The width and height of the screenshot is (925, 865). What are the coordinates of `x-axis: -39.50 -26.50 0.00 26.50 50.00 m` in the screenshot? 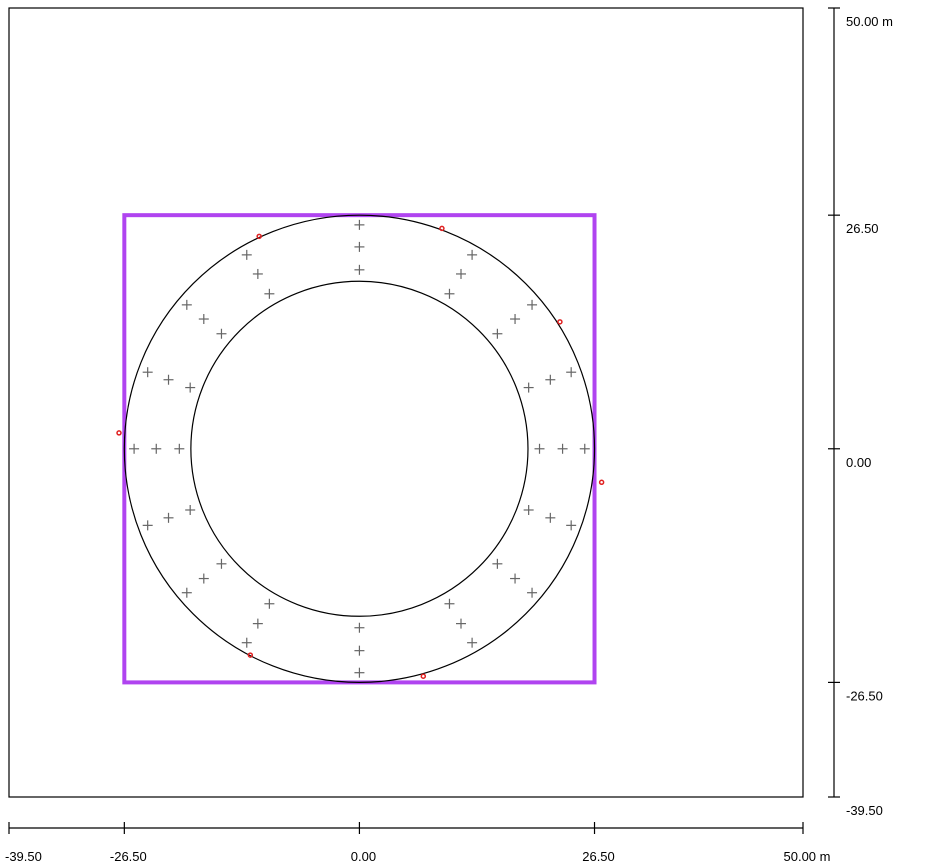 It's located at (417, 843).